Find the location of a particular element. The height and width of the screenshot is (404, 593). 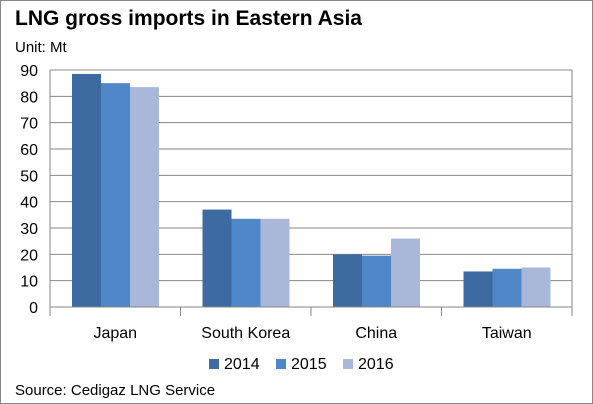

x-tick-label: Japan is located at coordinates (115, 333).